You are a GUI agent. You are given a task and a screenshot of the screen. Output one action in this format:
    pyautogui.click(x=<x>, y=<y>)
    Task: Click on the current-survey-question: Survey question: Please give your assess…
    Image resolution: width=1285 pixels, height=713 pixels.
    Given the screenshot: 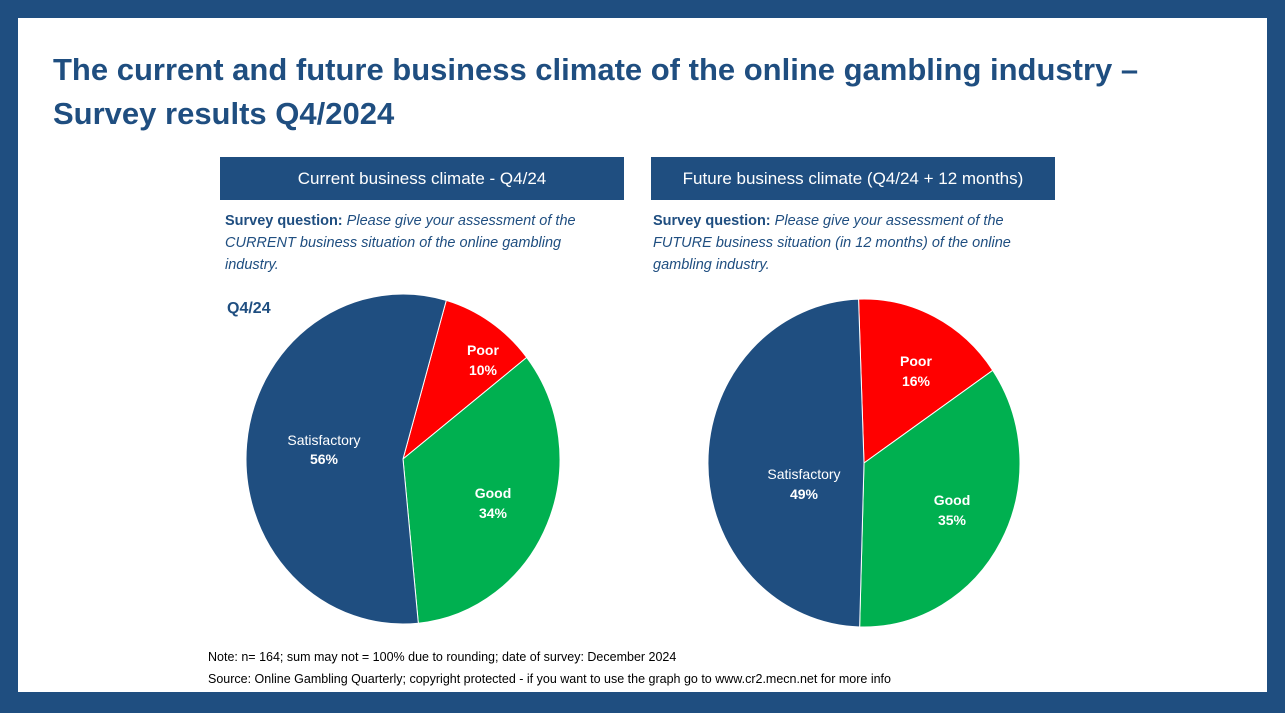 What is the action you would take?
    pyautogui.click(x=420, y=243)
    